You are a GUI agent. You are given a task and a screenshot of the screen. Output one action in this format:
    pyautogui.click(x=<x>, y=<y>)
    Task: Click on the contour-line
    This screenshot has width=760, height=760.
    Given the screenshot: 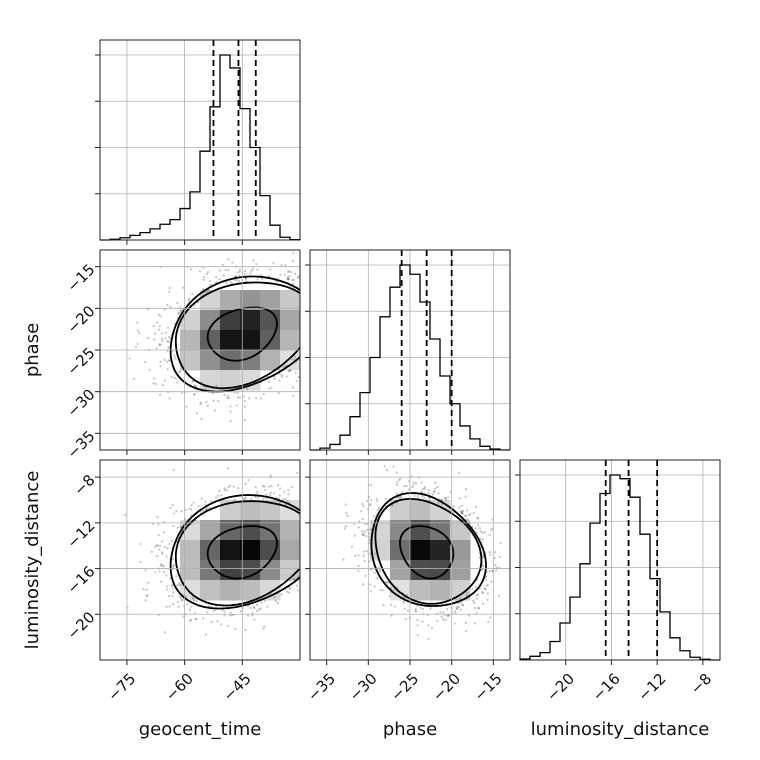 What is the action you would take?
    pyautogui.click(x=234, y=334)
    